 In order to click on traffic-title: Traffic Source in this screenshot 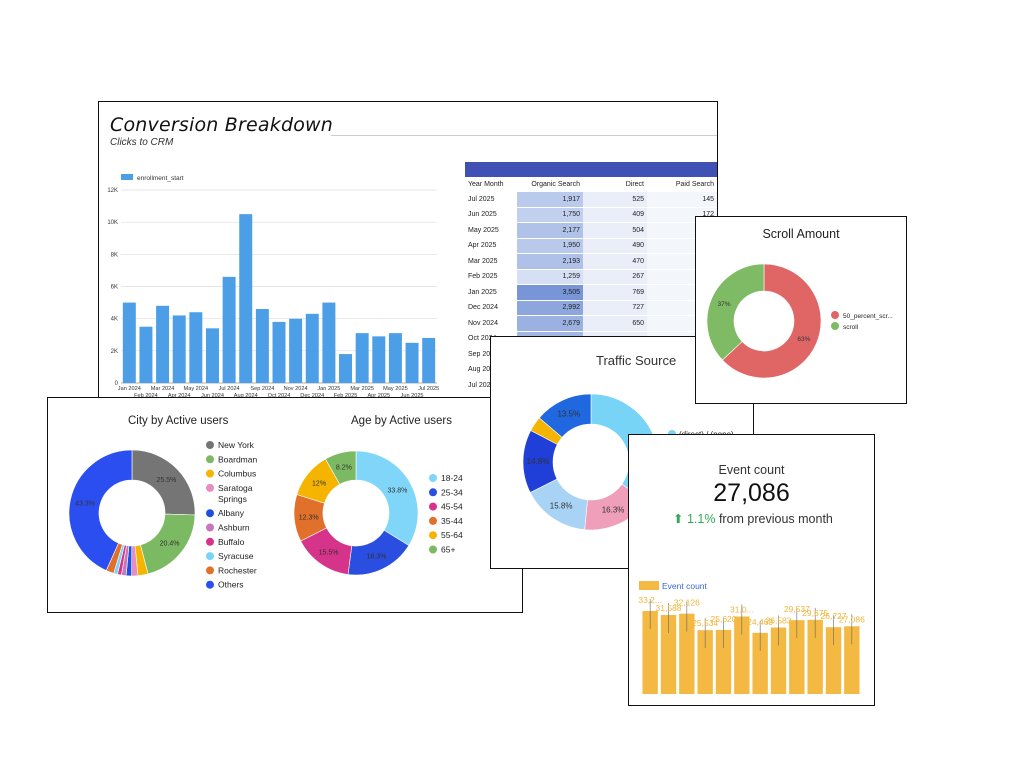, I will do `click(636, 360)`.